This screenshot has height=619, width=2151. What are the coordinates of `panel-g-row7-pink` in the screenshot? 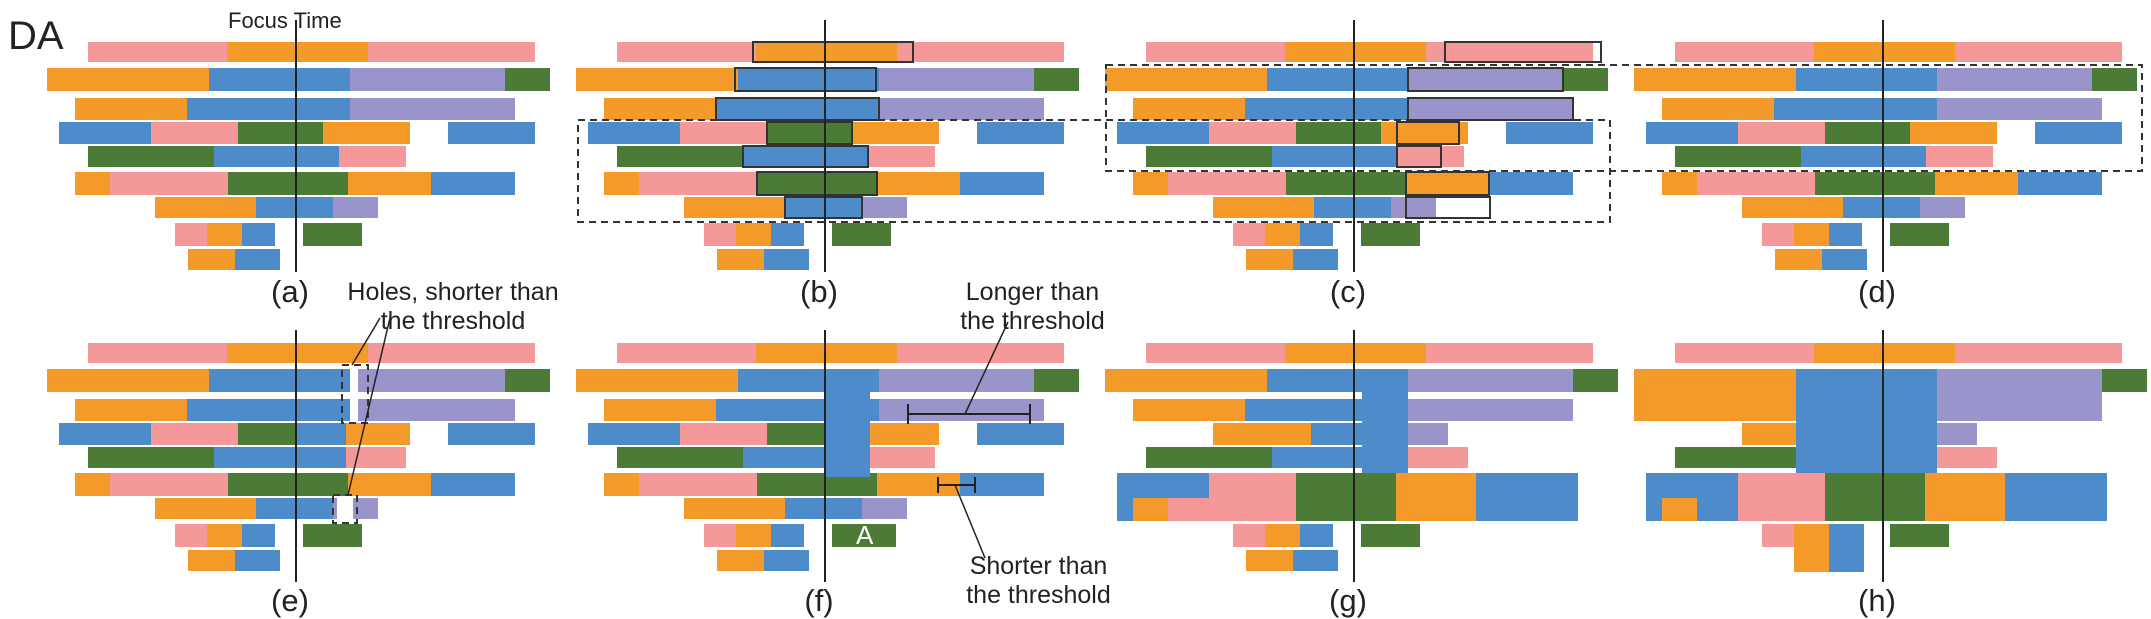 It's located at (1232, 509).